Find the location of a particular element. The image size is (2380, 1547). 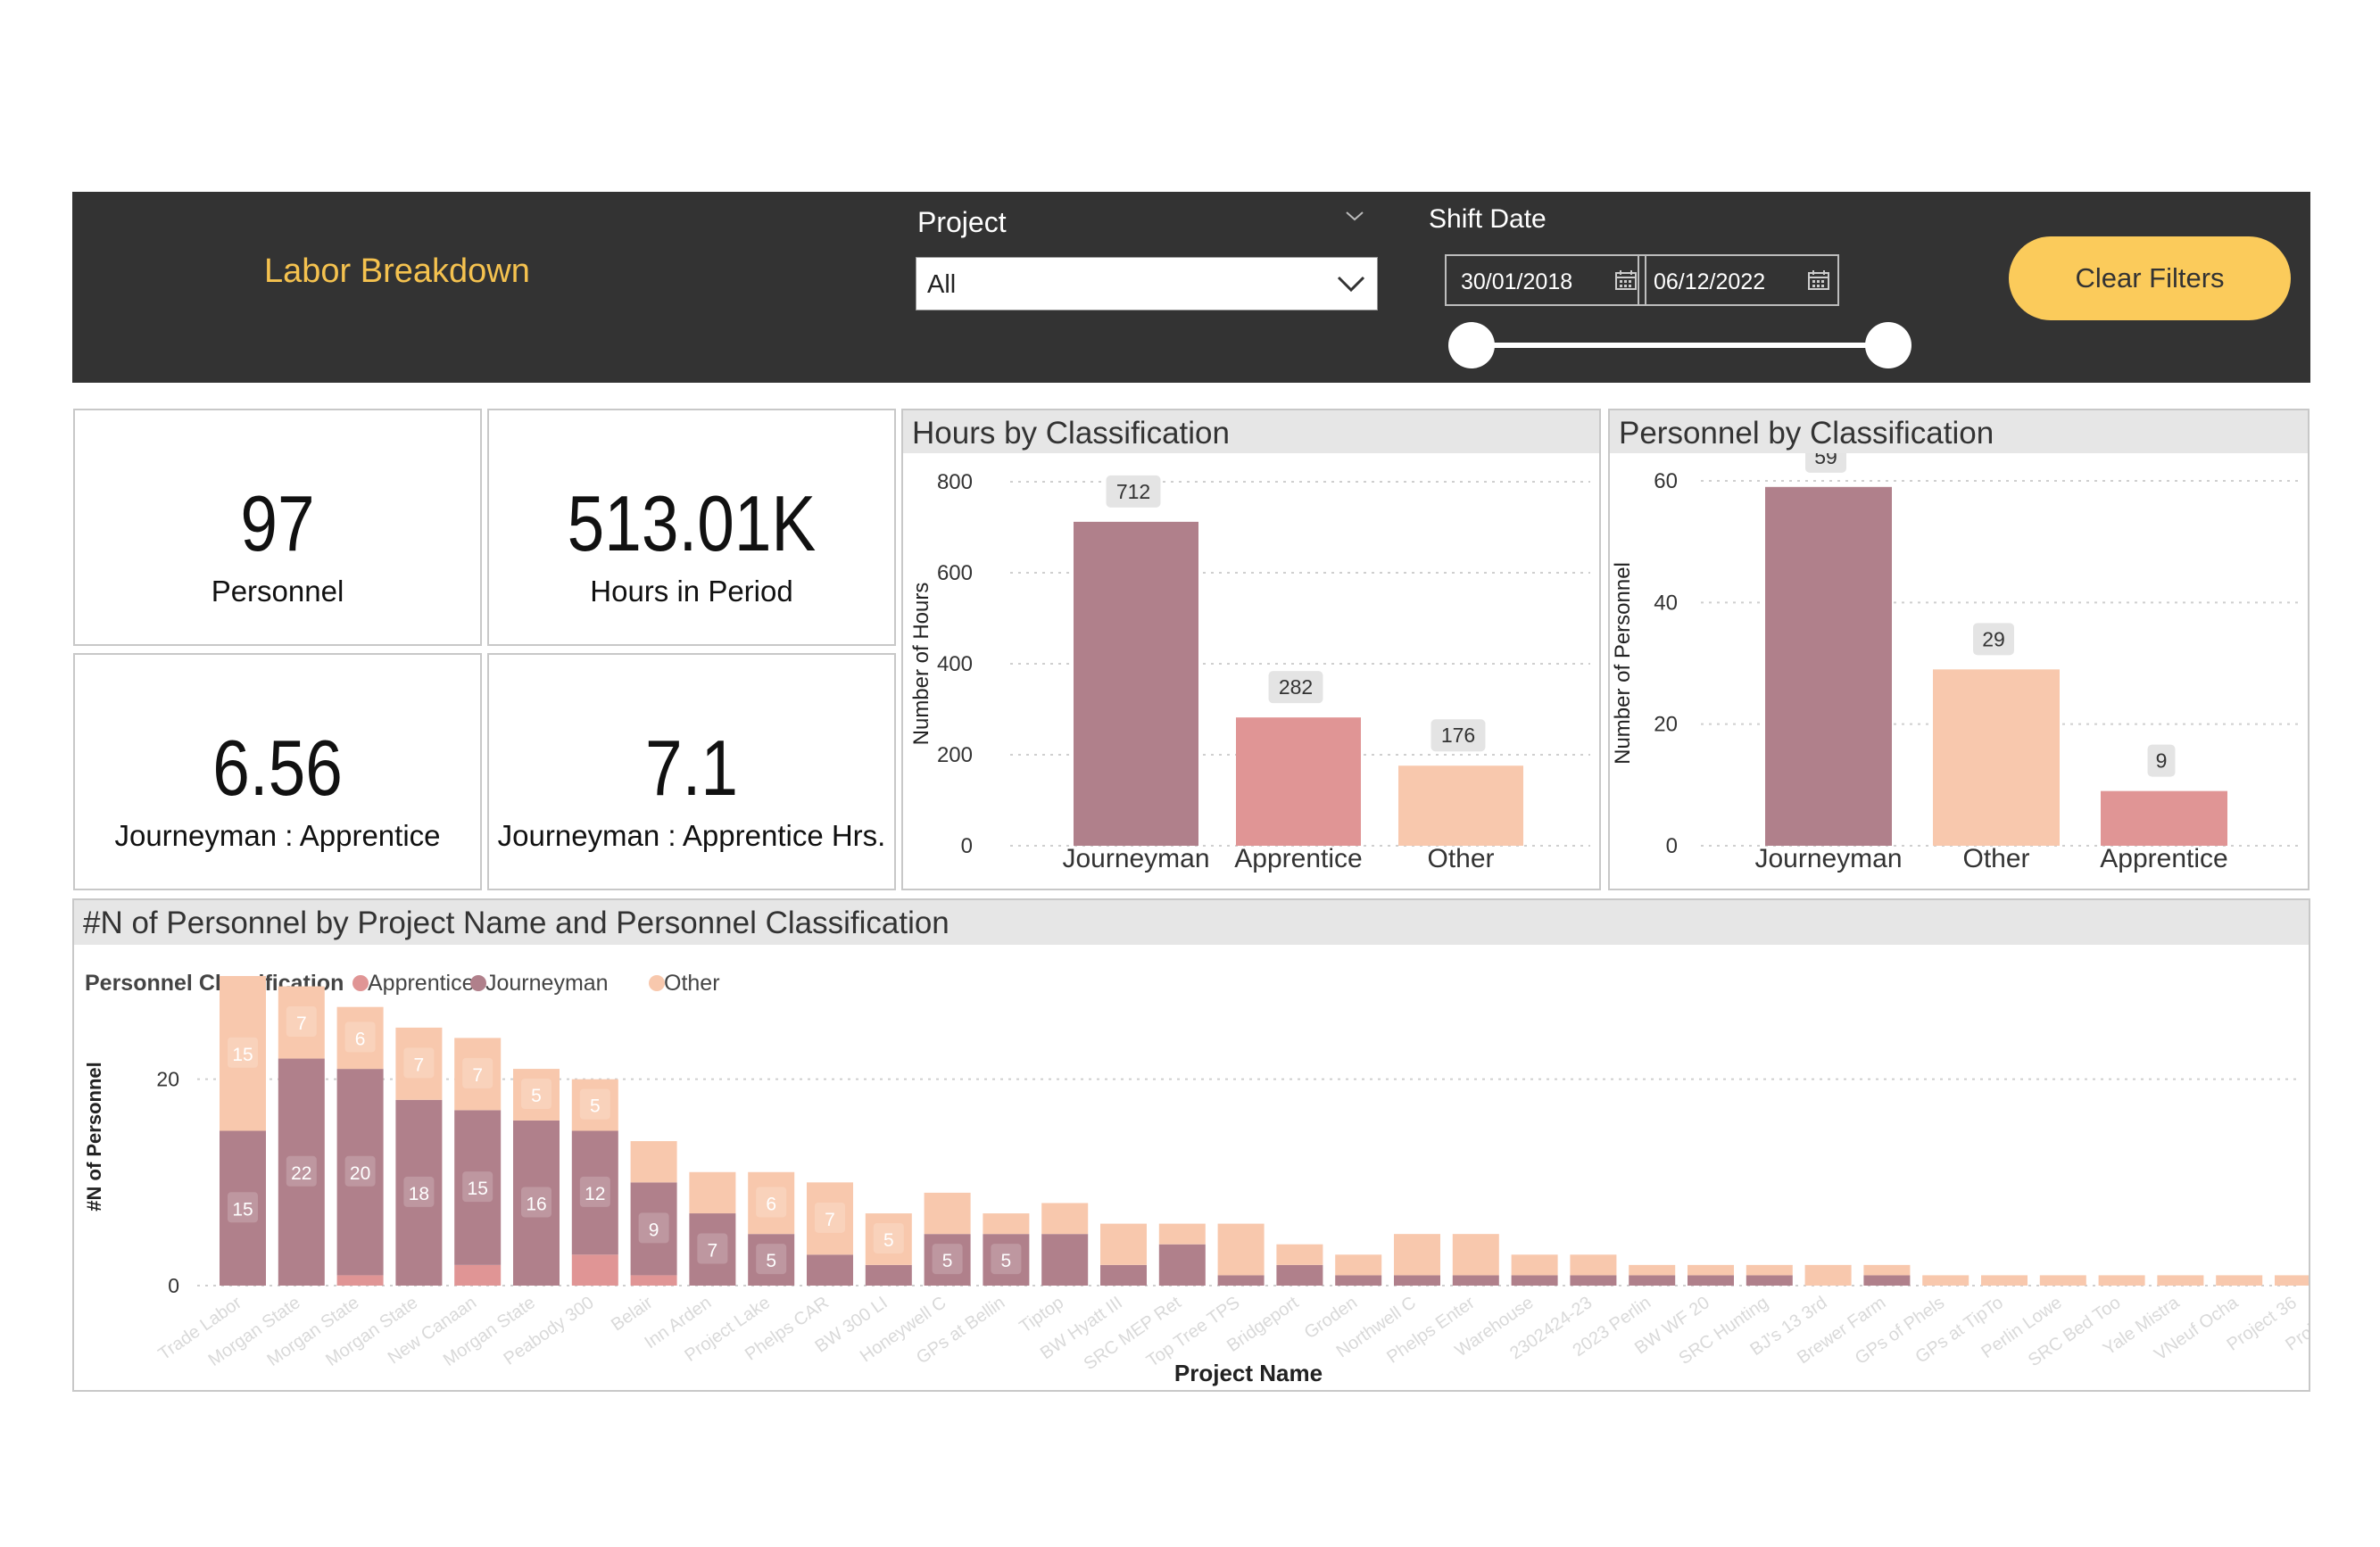

y-tick-label: 60 is located at coordinates (1666, 481).